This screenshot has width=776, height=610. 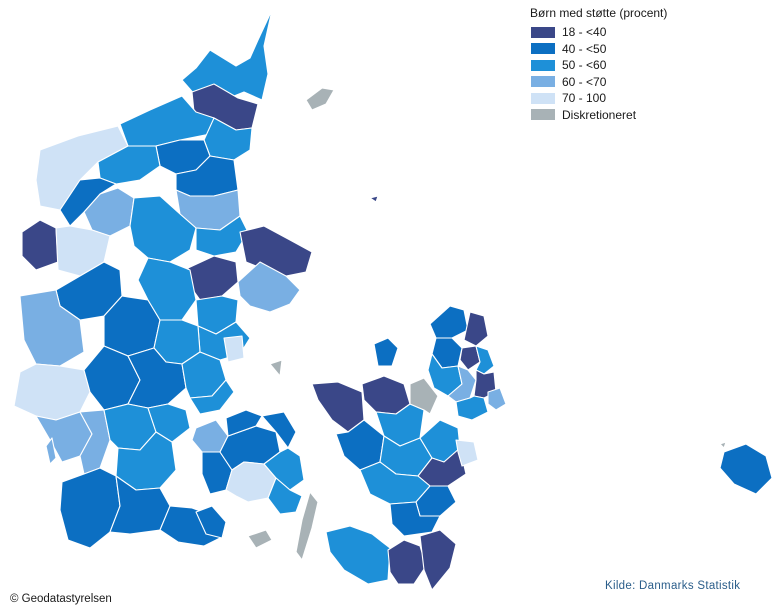 I want to click on legend-item: 50 - <60, so click(x=598, y=65).